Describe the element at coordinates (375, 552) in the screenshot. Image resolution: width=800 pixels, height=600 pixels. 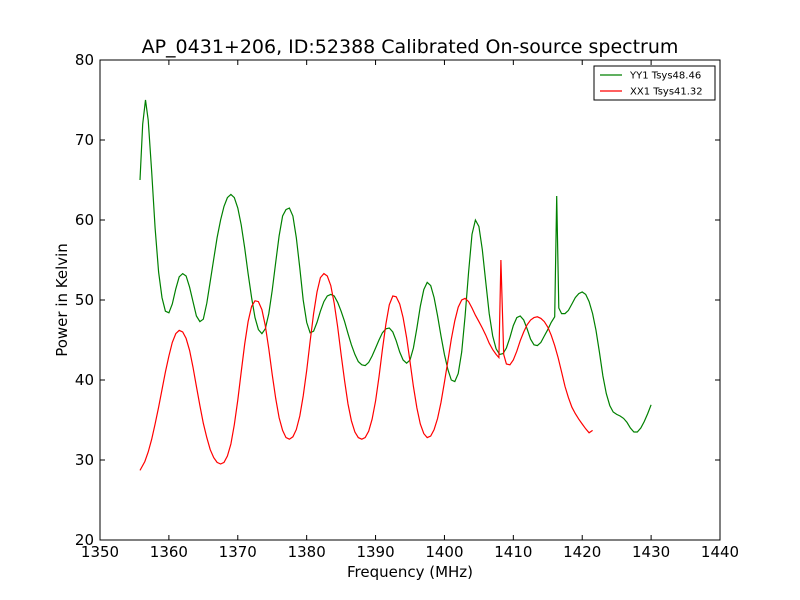
I see `x-tick-label: 1390` at that location.